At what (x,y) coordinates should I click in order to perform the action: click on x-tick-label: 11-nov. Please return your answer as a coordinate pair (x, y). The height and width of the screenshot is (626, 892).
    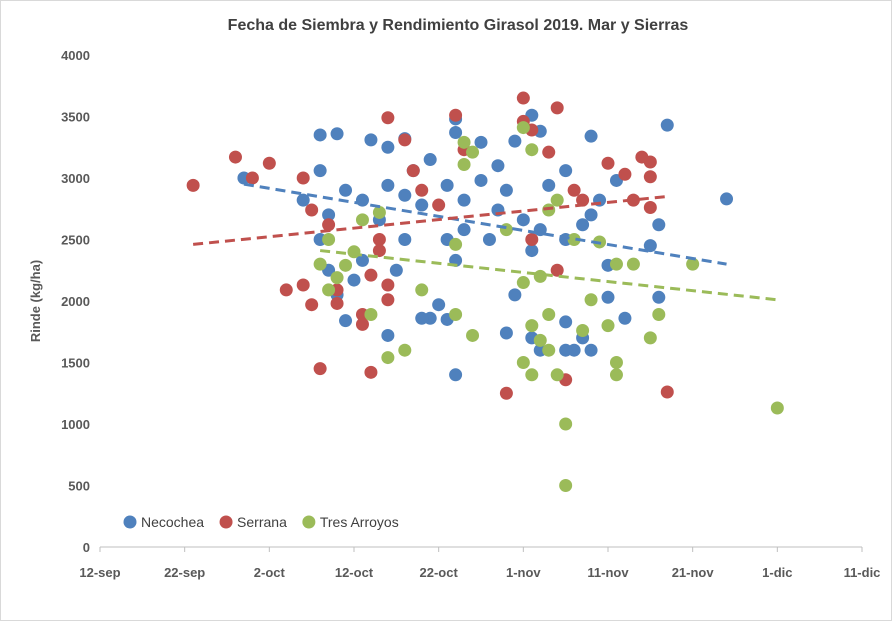
    Looking at the image, I should click on (608, 572).